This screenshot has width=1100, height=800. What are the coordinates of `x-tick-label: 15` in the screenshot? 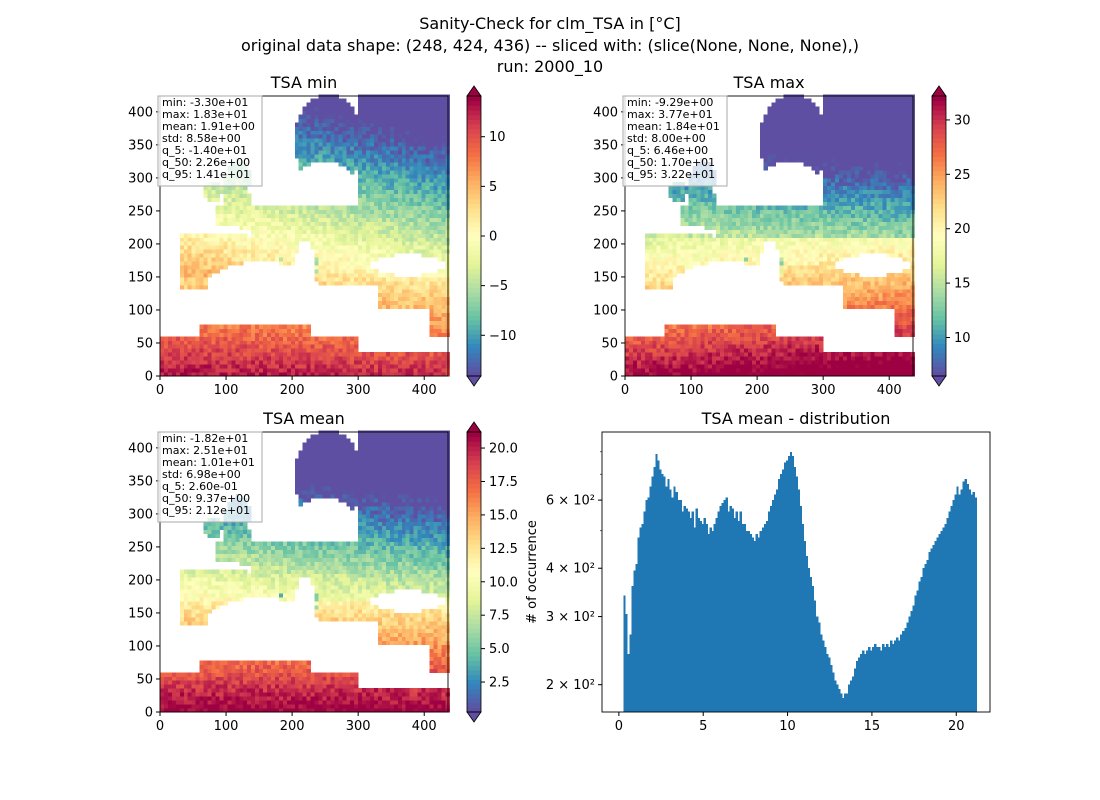 It's located at (872, 726).